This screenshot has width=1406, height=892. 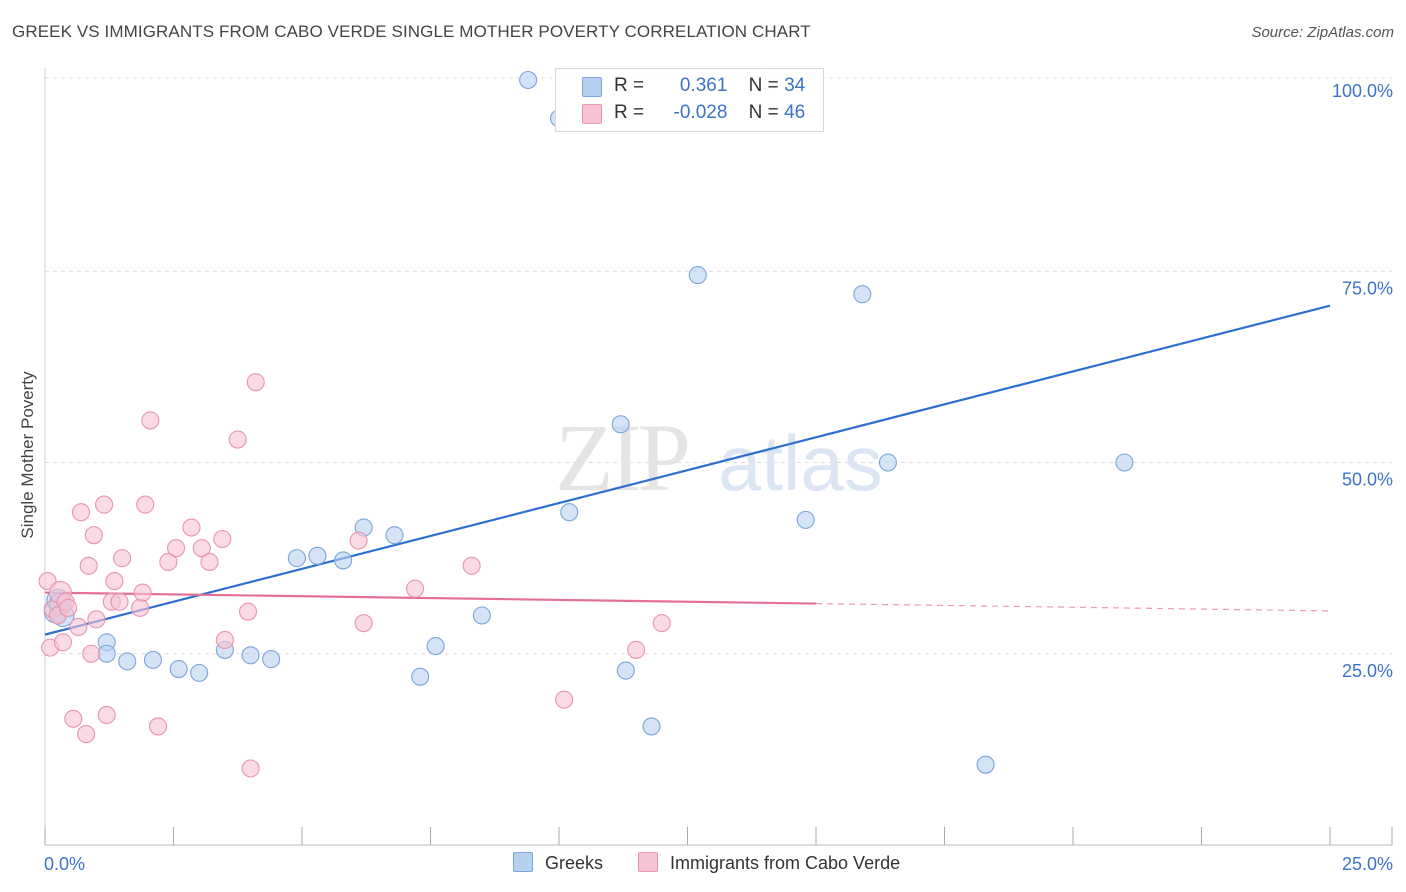 I want to click on watermark: ZIP atlas, so click(x=719, y=457).